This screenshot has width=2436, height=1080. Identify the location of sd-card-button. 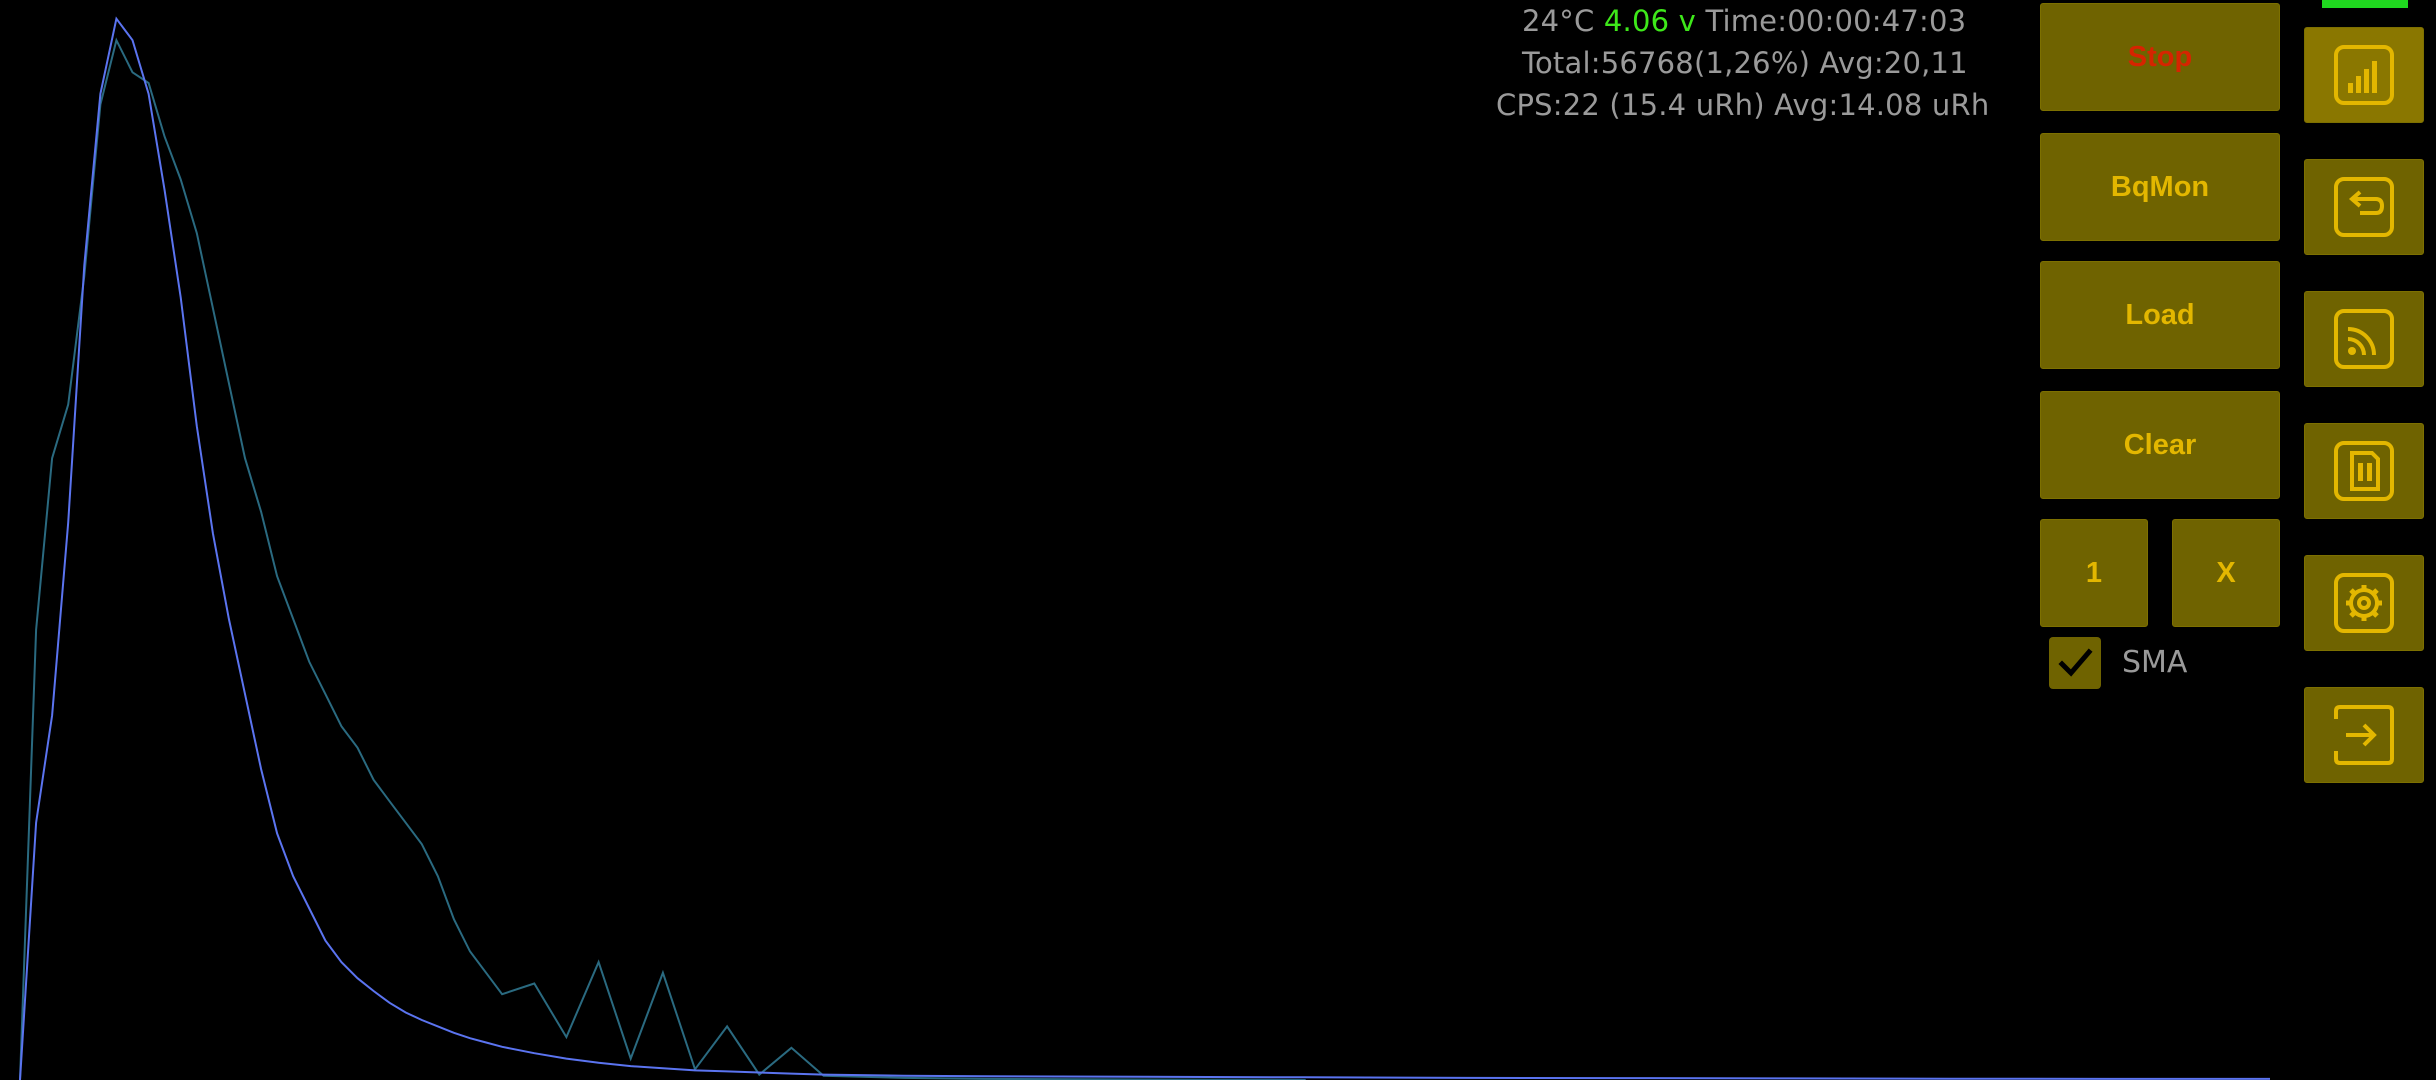
(2364, 471).